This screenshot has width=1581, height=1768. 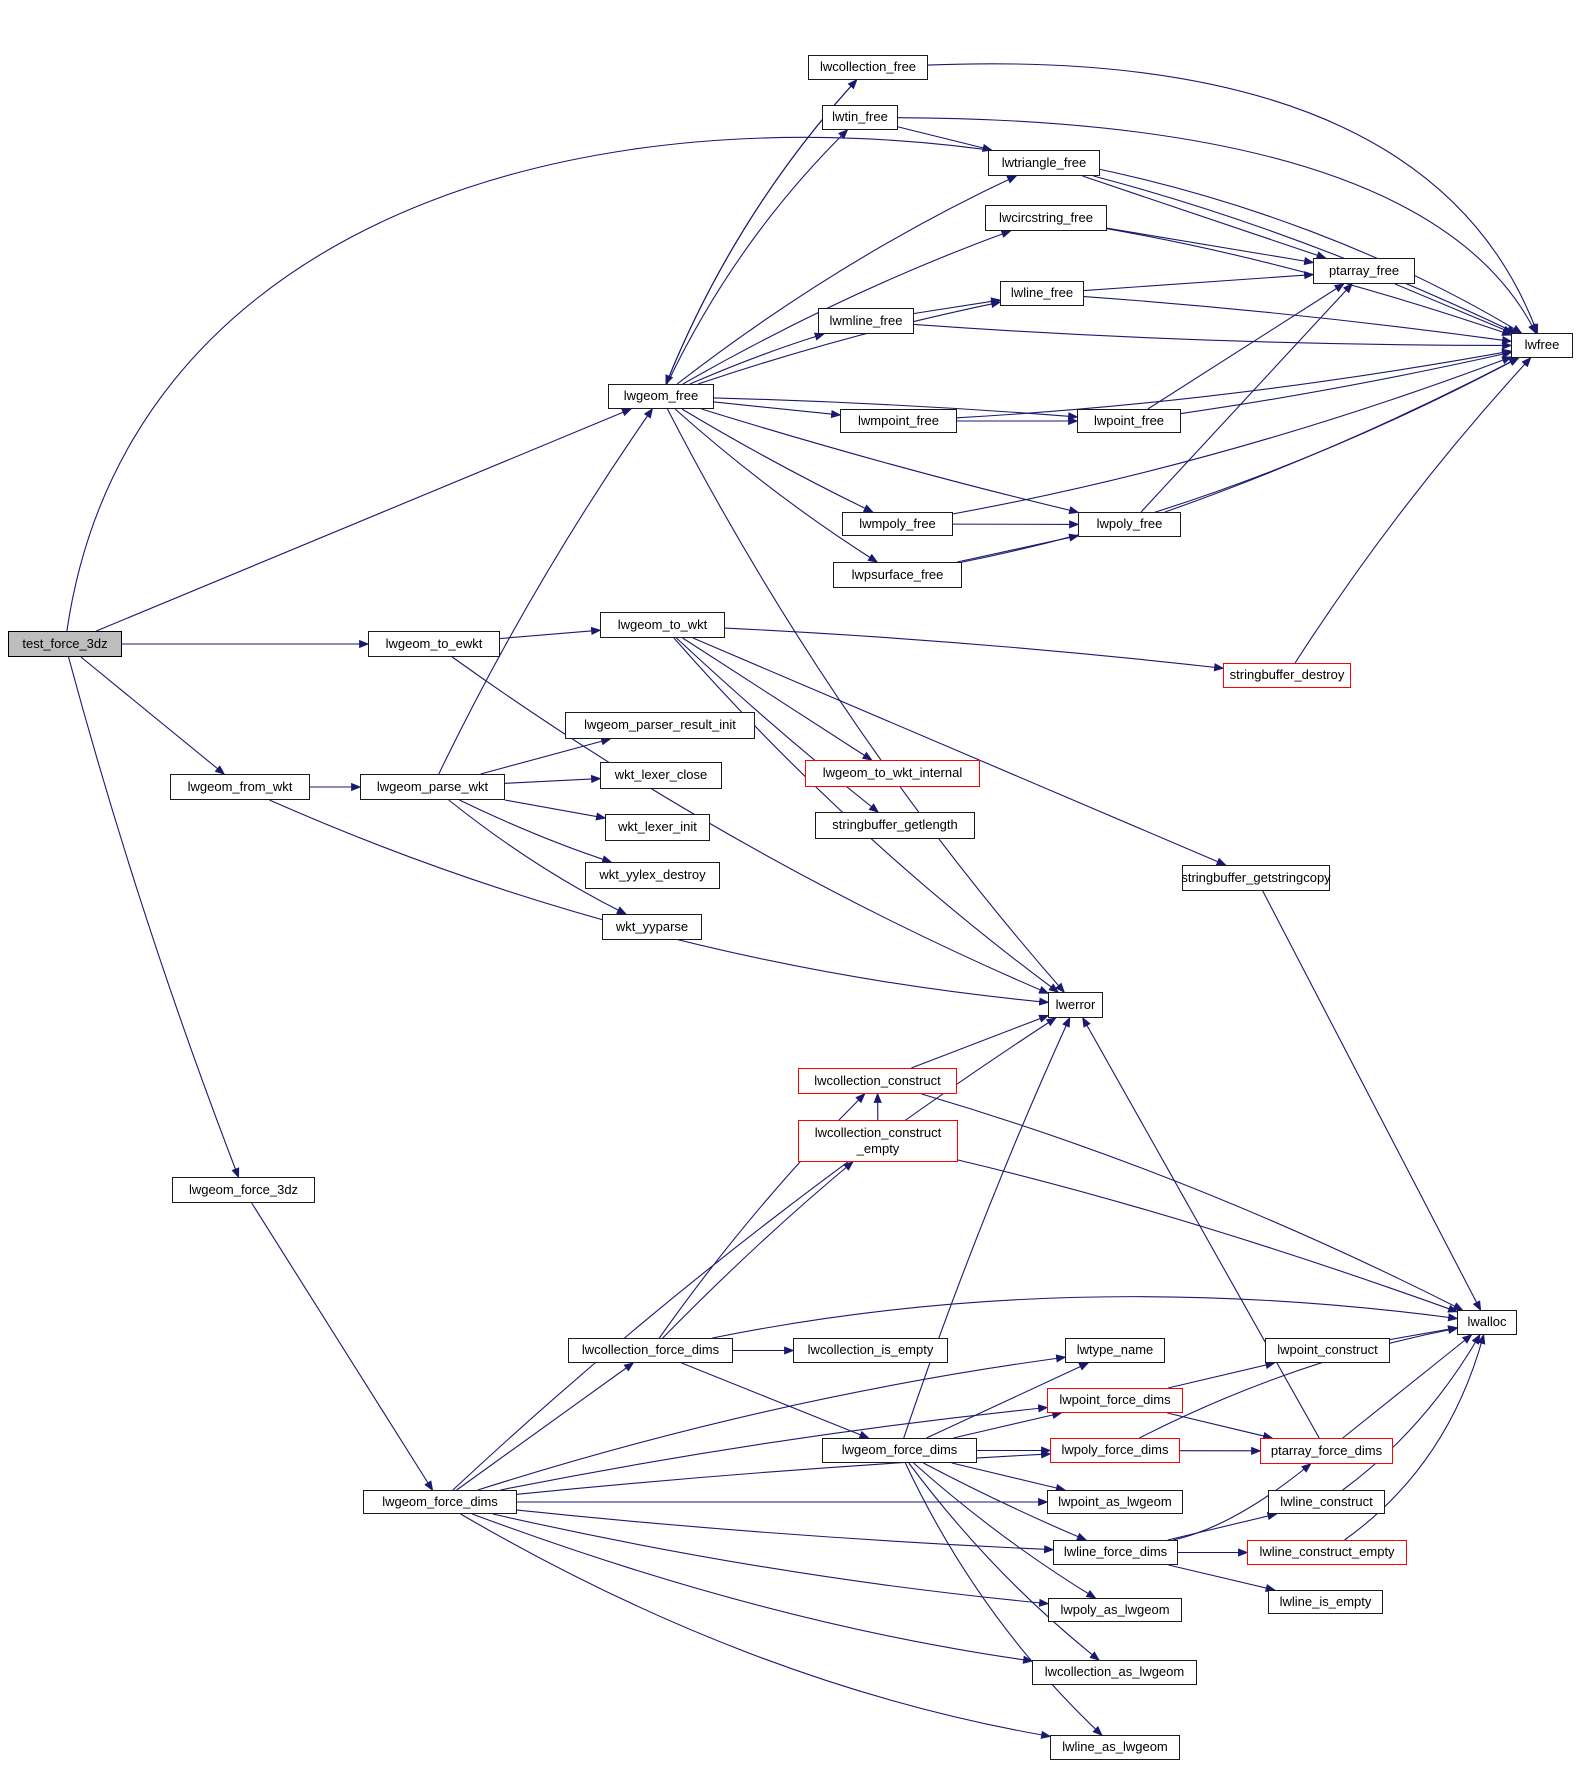 I want to click on node-lwgeom_parse_wkt: lwgeom_parse_wkt, so click(x=432, y=787).